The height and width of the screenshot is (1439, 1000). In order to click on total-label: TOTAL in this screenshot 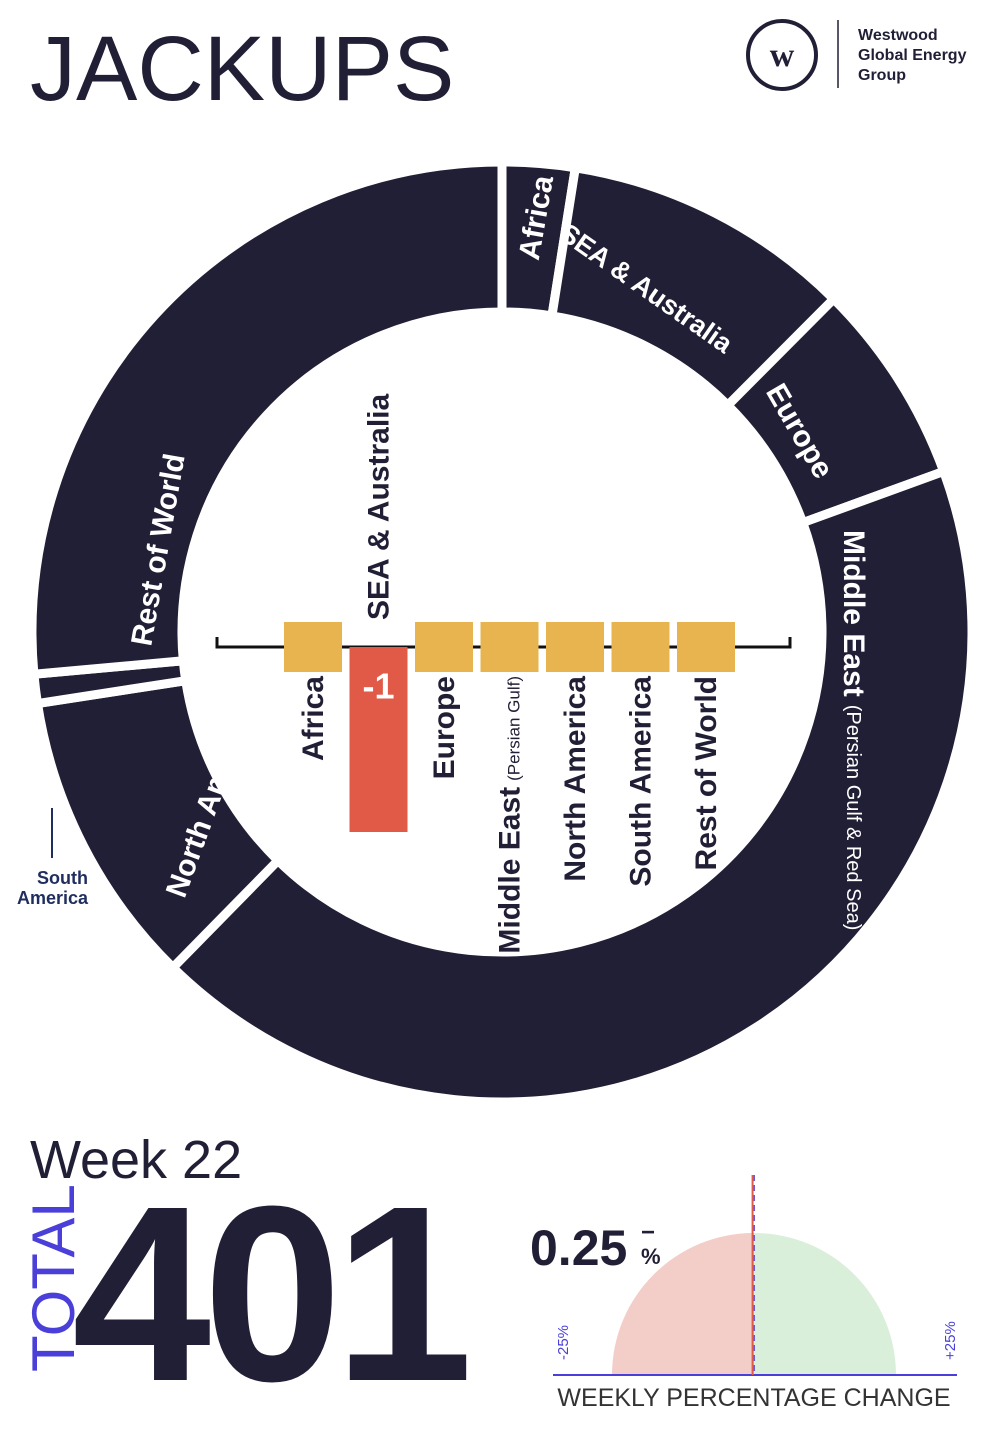, I will do `click(53, 1278)`.